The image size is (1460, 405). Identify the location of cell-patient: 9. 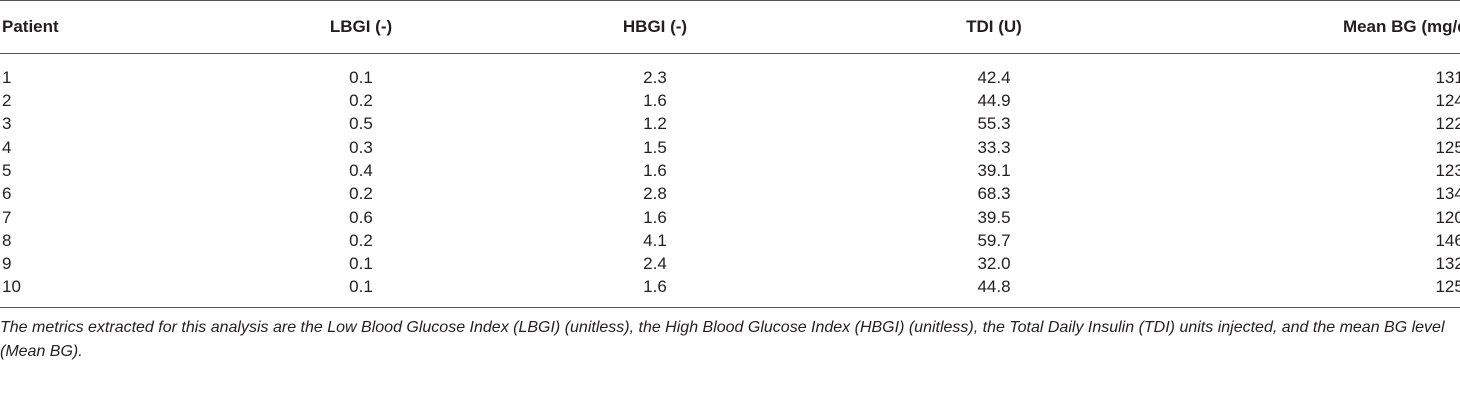
(7, 264).